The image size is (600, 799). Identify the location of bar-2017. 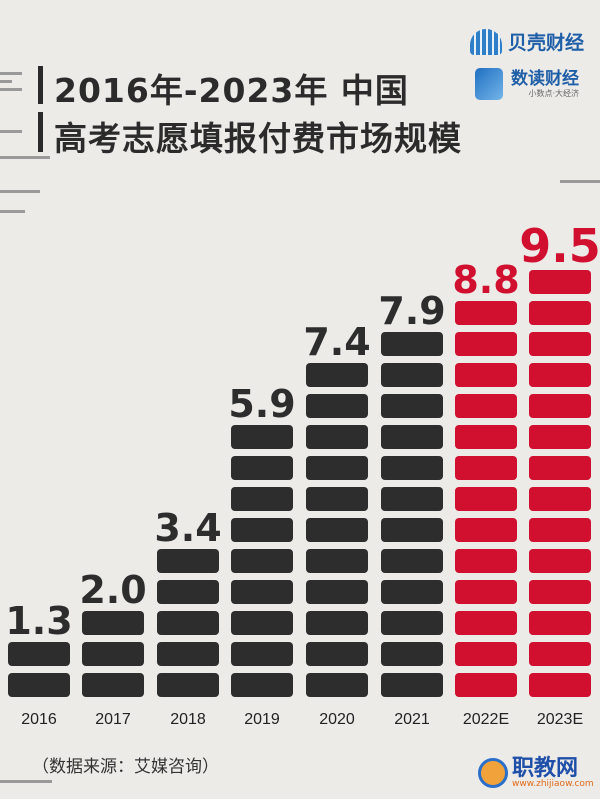
(113, 654).